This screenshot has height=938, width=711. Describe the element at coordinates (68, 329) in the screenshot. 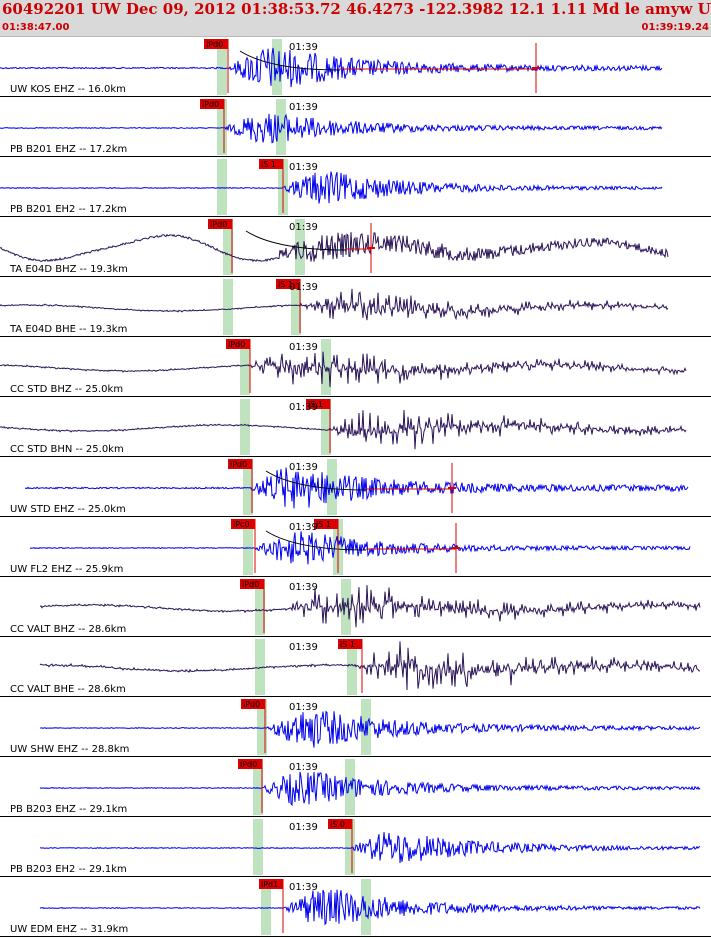

I see `station-label: TA E04D BHE -- 19.3km` at that location.